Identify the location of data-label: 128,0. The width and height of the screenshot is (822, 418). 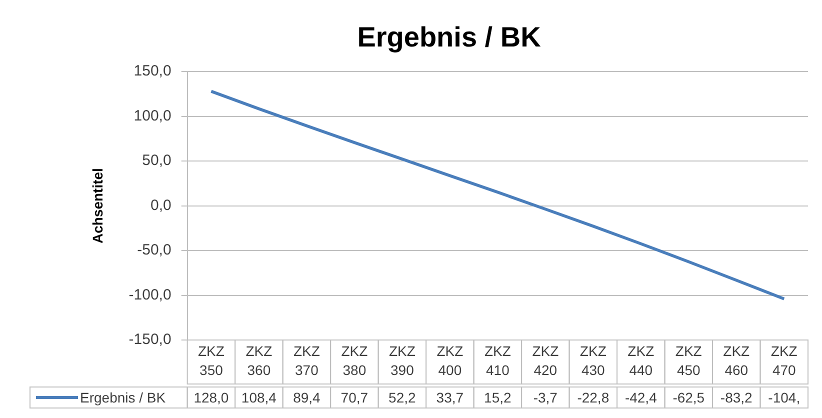
(211, 397).